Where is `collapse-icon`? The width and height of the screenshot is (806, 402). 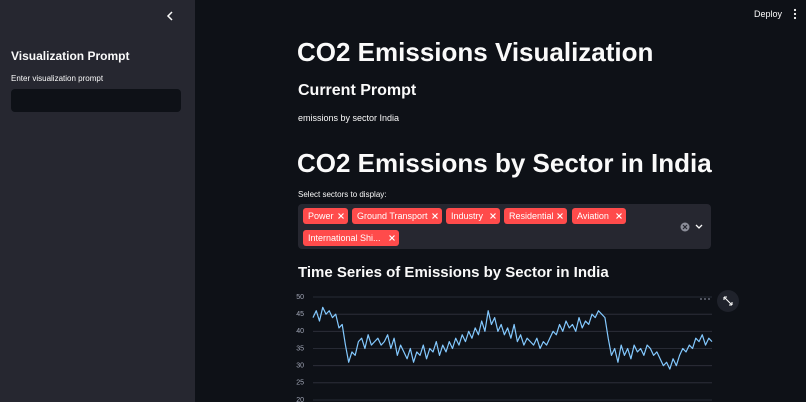 collapse-icon is located at coordinates (170, 16).